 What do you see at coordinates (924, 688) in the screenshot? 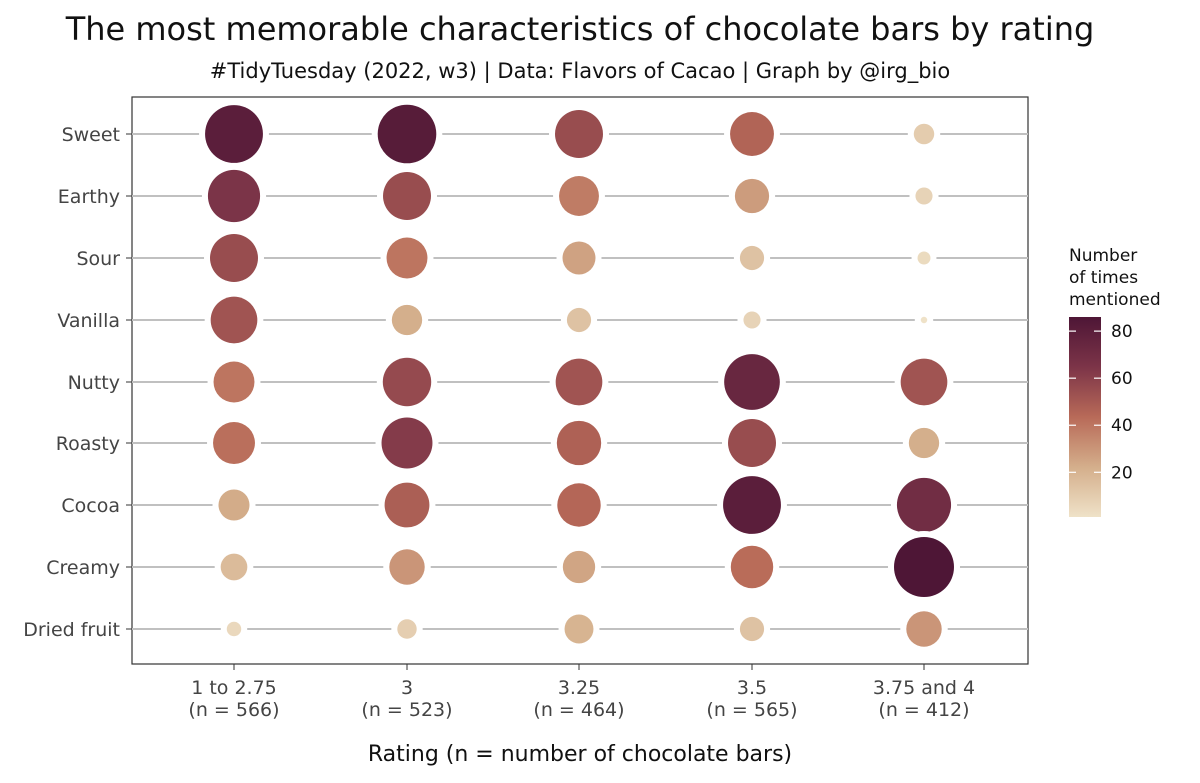
I see `x-axis-label: 3.75 and 4` at bounding box center [924, 688].